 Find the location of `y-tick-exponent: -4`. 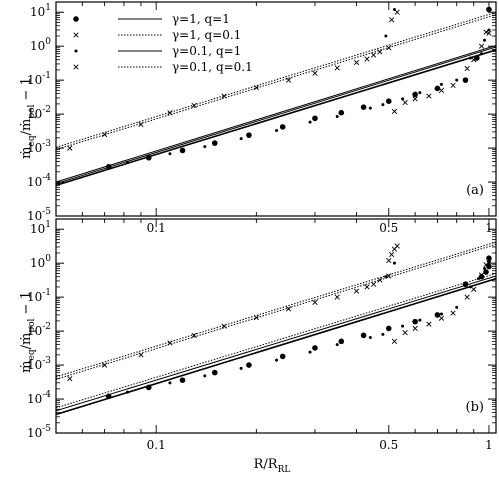

y-tick-exponent: -4 is located at coordinates (46, 178).